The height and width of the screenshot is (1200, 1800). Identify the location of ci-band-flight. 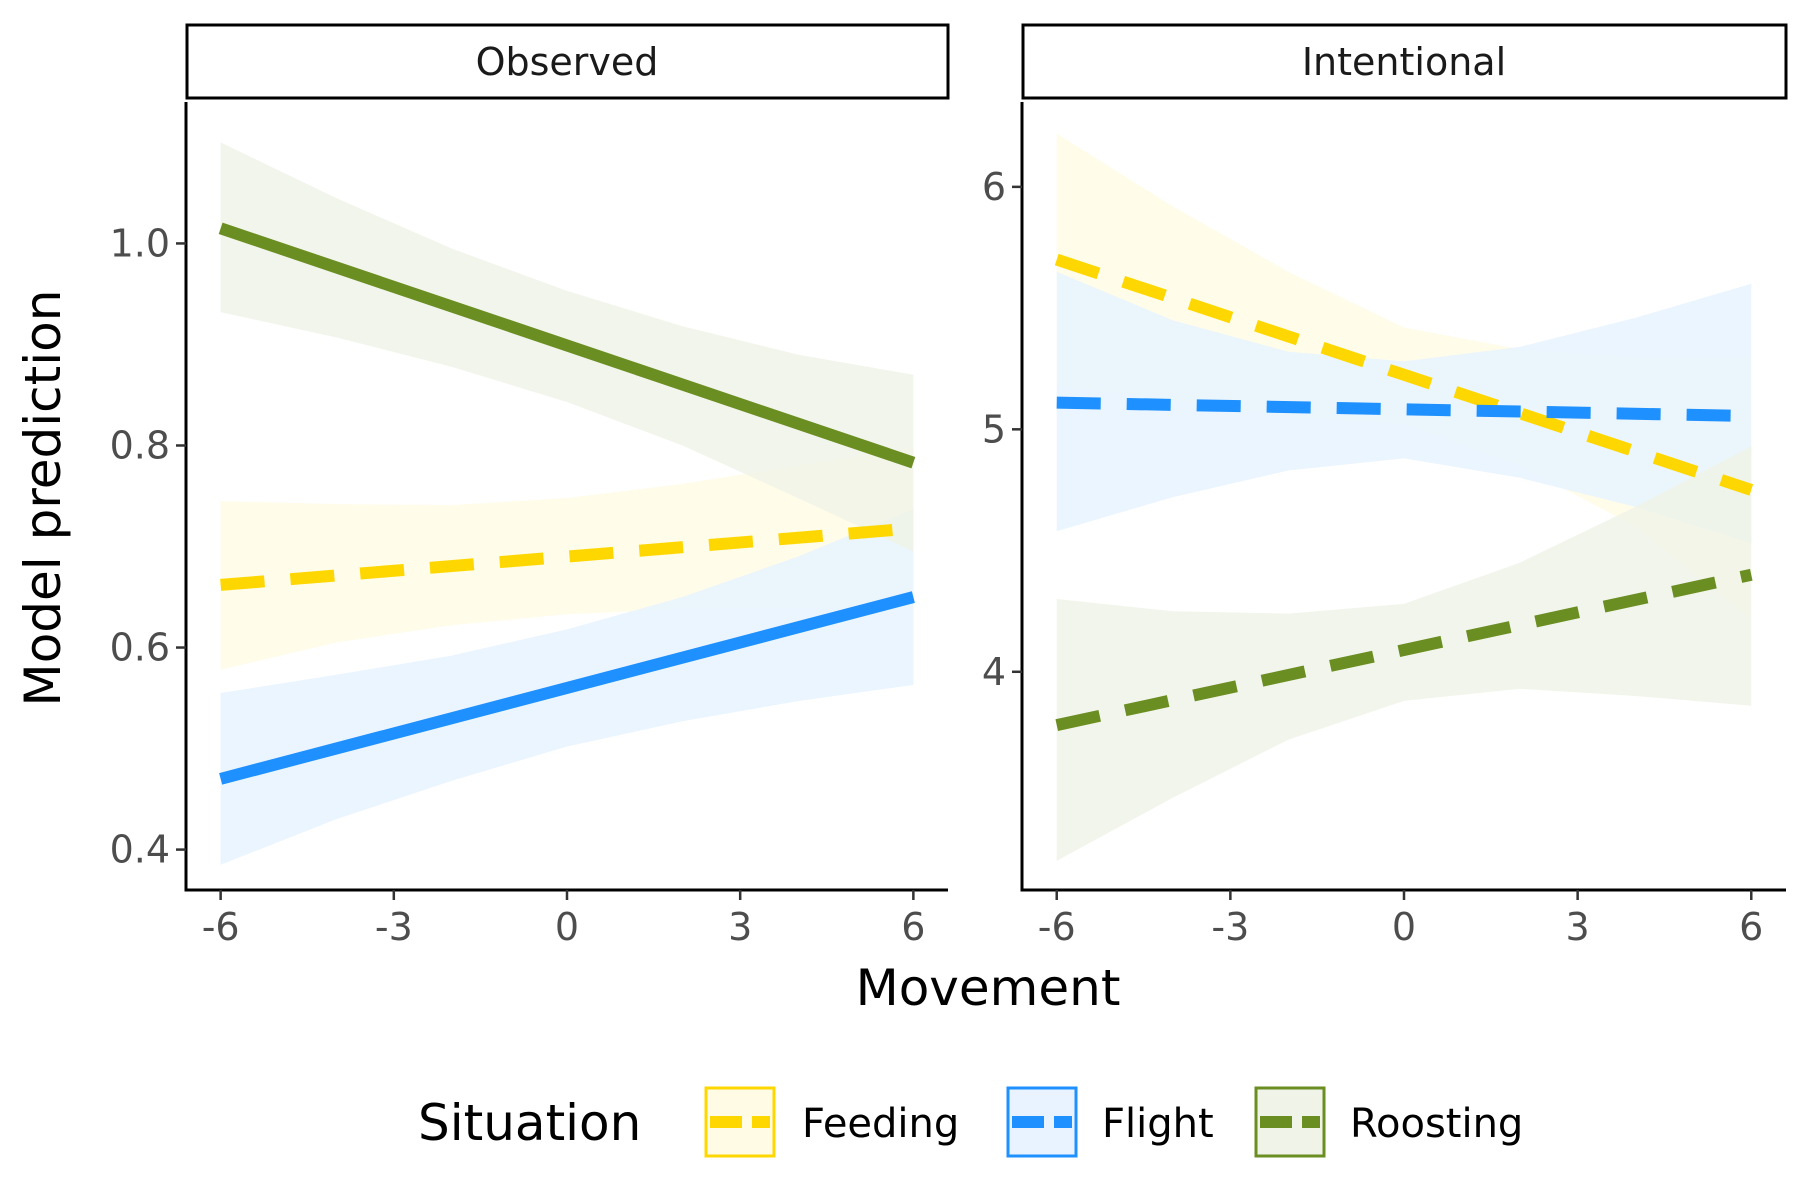
(1404, 407).